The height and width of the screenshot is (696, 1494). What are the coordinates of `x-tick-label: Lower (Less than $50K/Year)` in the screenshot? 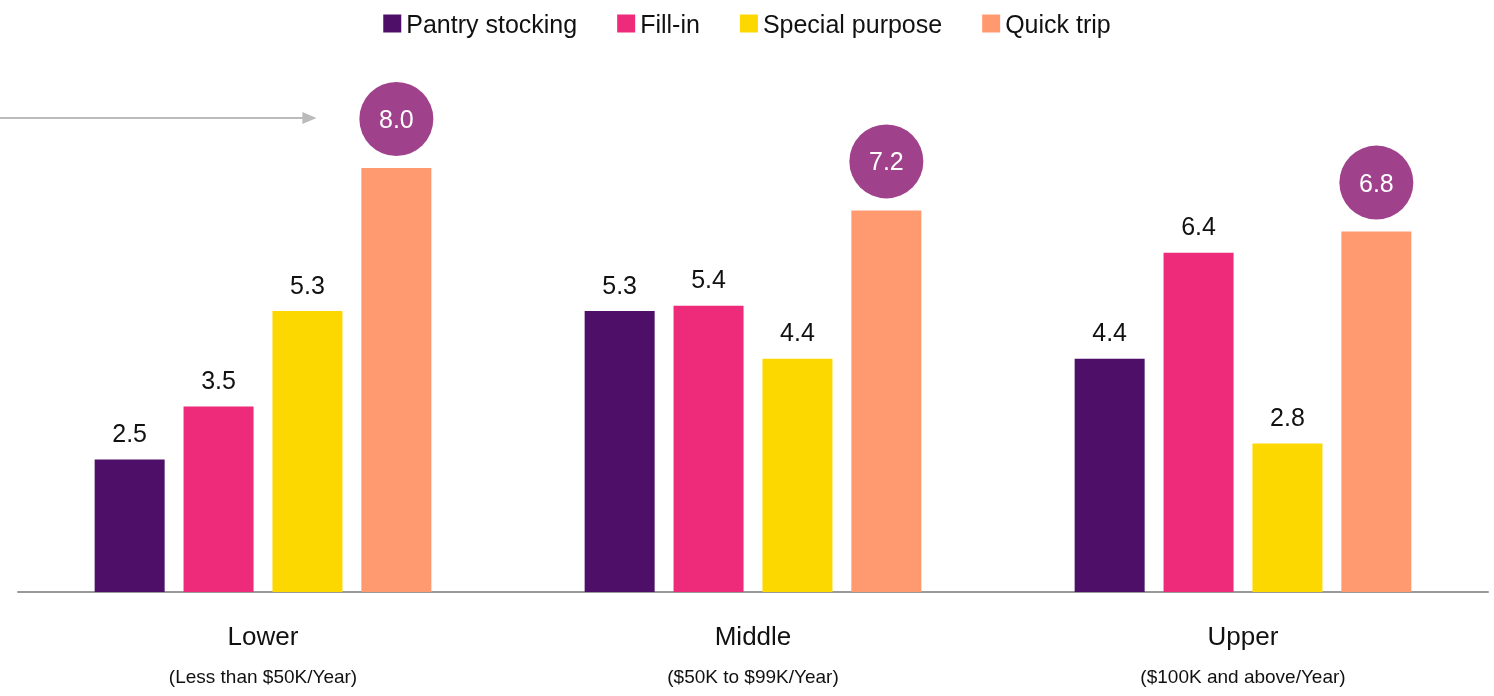 It's located at (263, 654).